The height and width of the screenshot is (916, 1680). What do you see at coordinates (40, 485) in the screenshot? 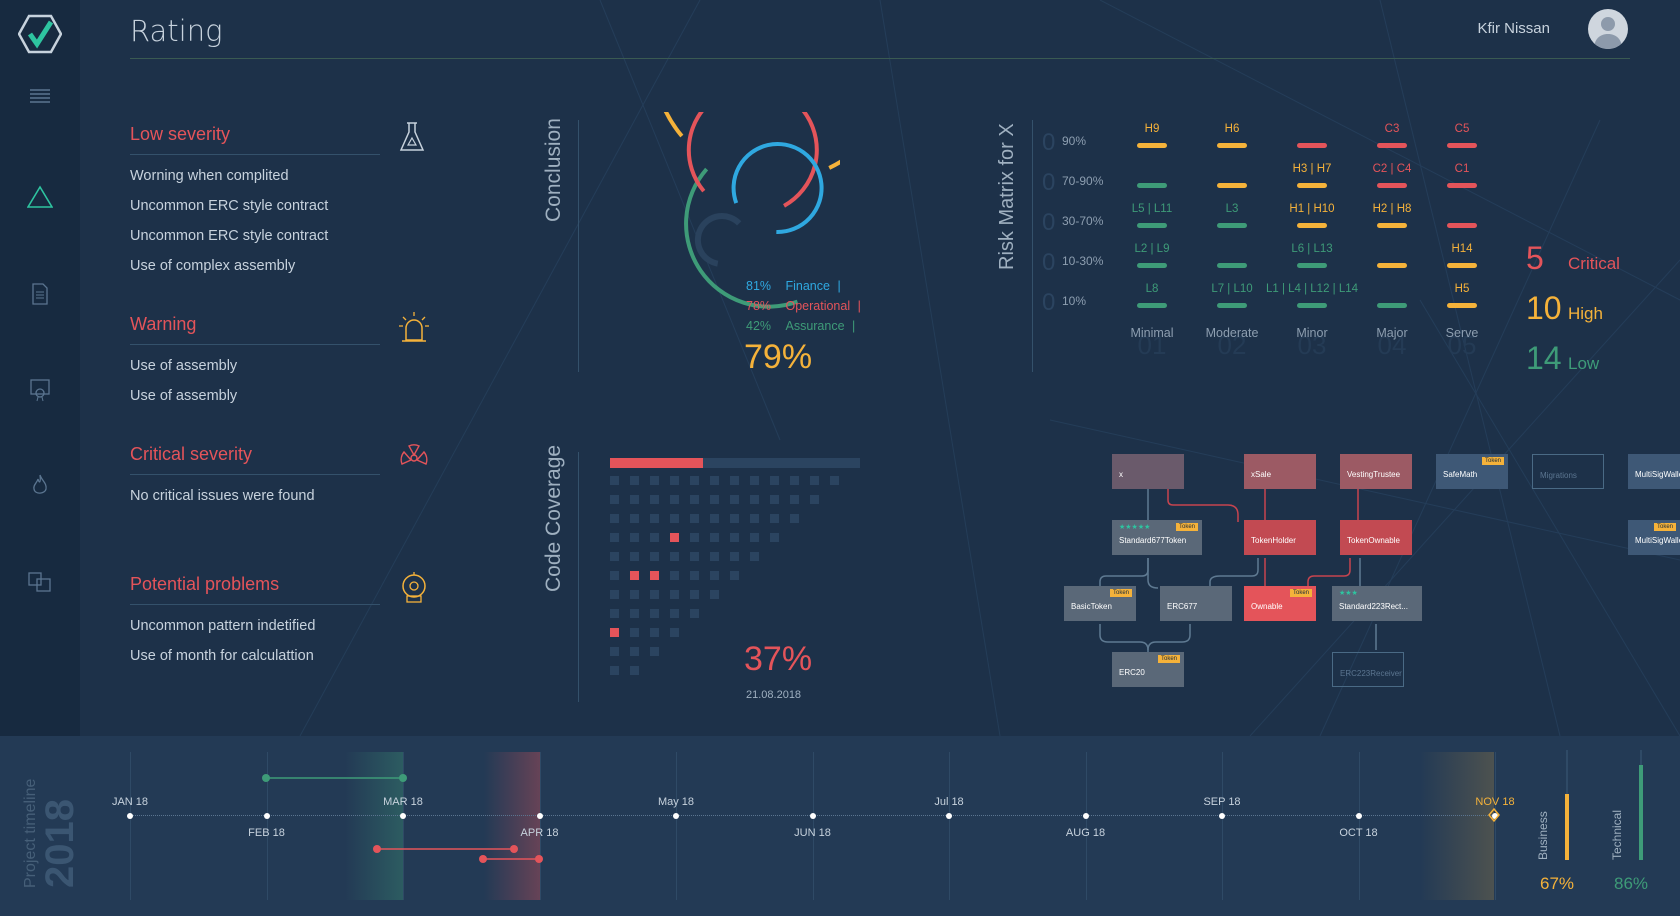
I see `fire-icon` at bounding box center [40, 485].